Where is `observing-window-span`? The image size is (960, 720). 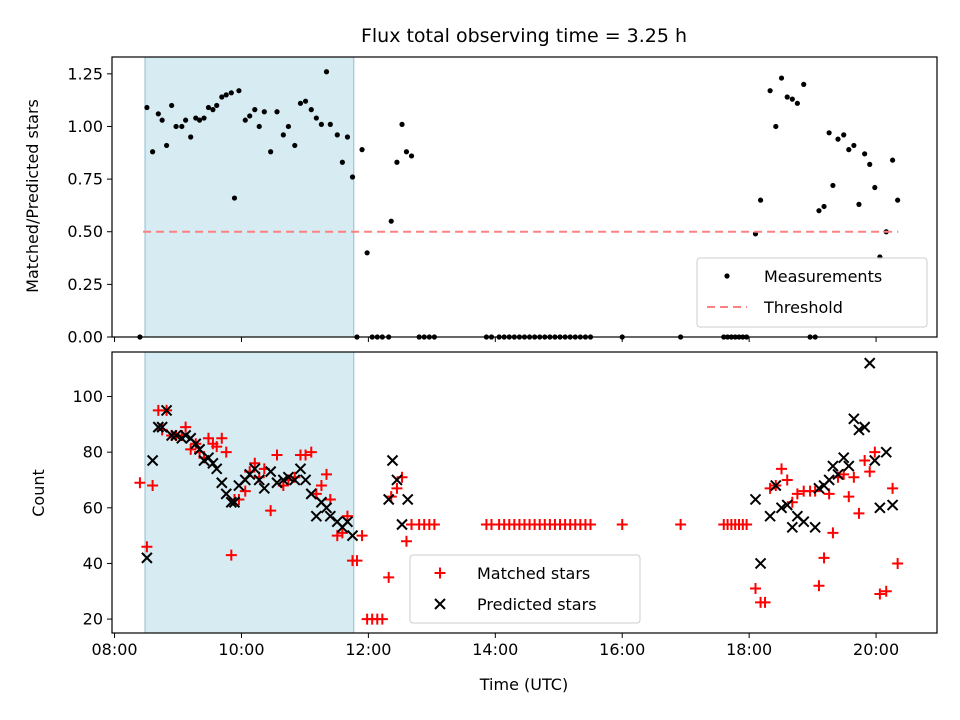
observing-window-span is located at coordinates (249, 492).